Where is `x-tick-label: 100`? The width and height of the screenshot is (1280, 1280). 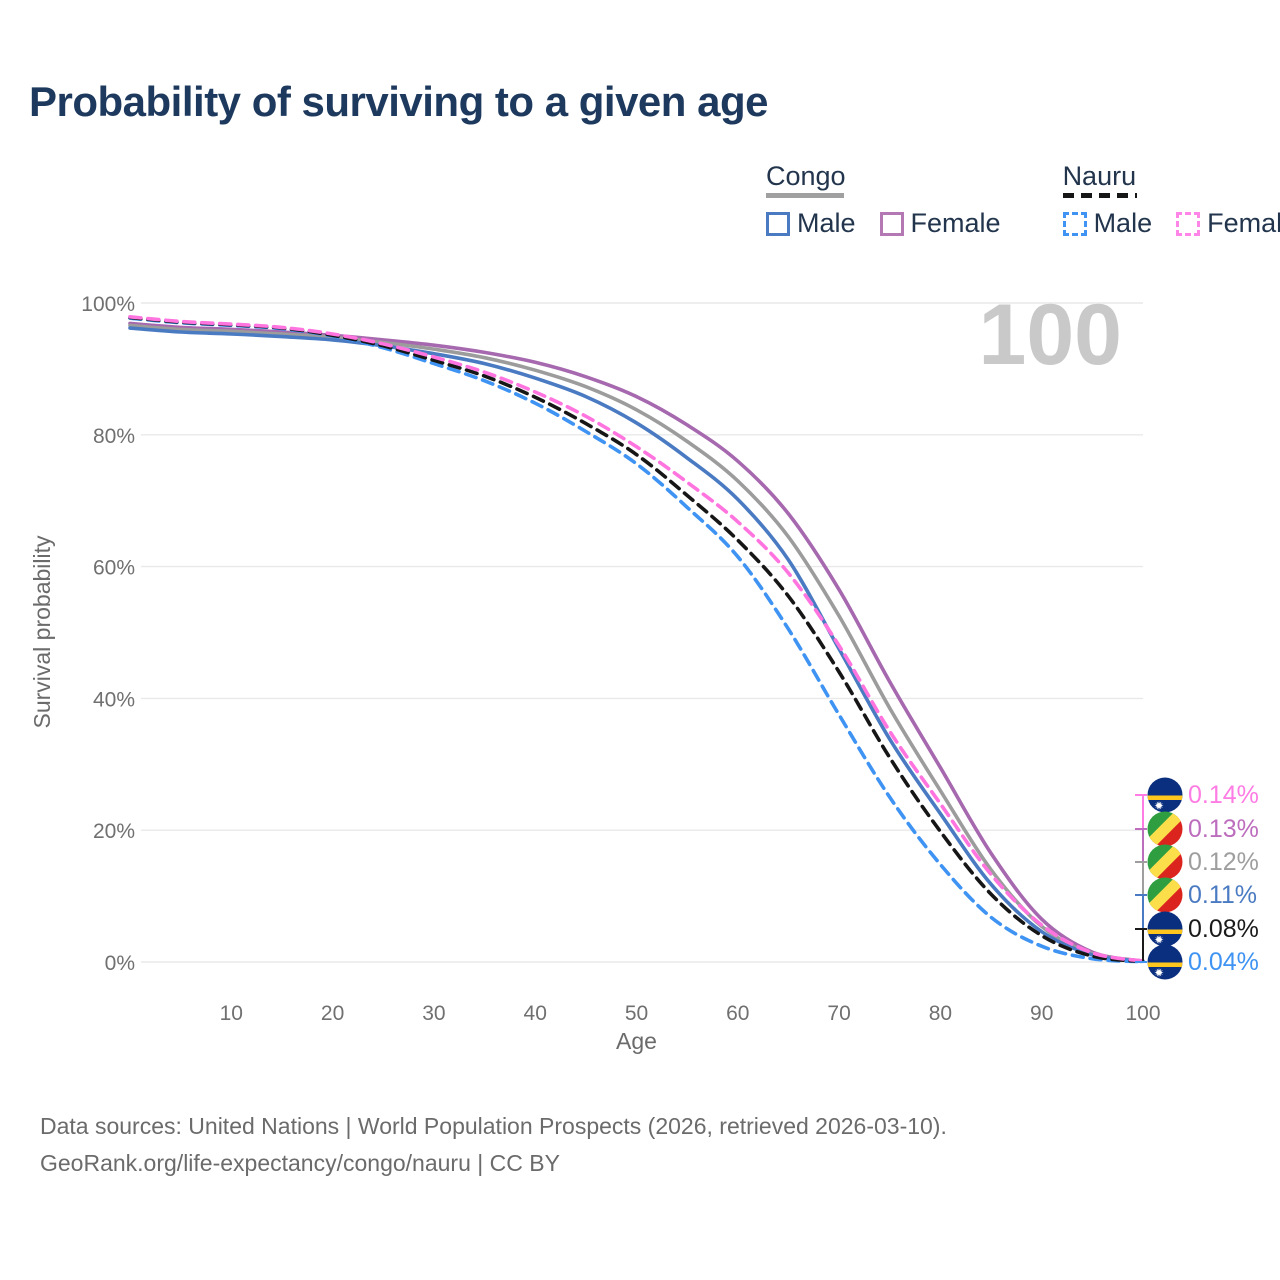
x-tick-label: 100 is located at coordinates (1142, 1013).